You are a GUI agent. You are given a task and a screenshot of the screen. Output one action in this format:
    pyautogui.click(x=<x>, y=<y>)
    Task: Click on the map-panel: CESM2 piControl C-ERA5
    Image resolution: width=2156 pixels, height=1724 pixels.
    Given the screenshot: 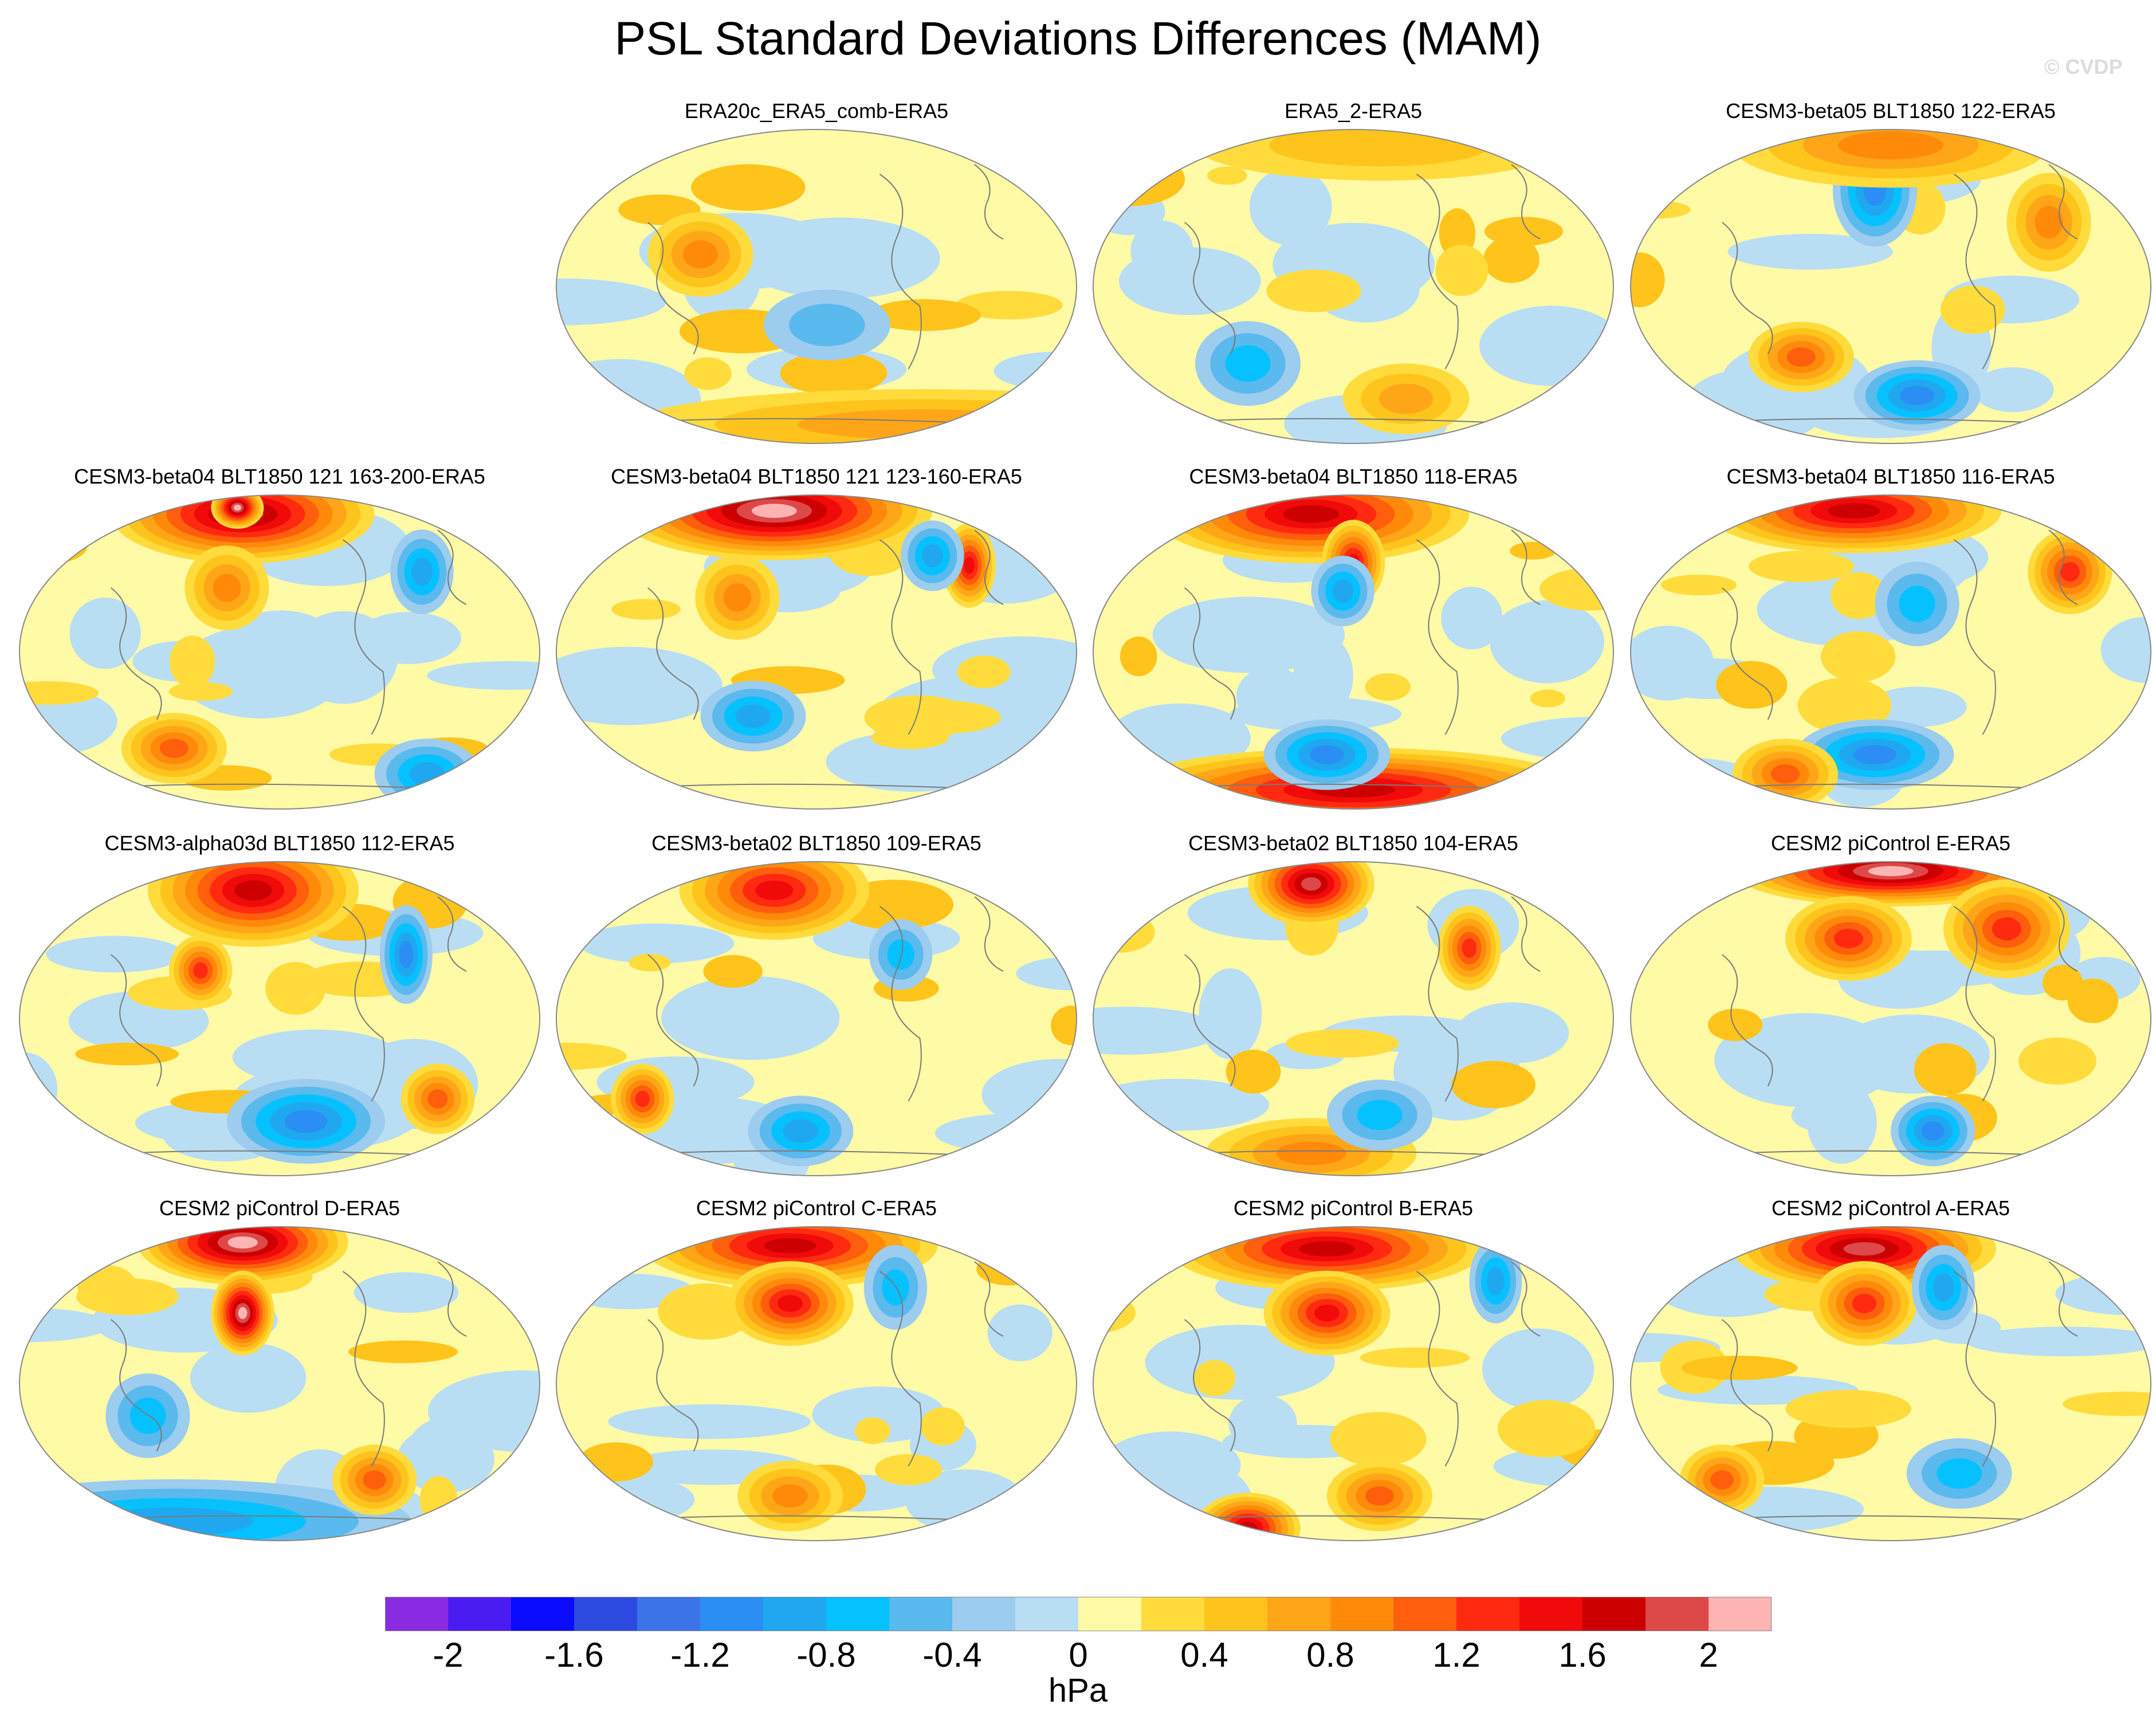 What is the action you would take?
    pyautogui.click(x=816, y=1379)
    